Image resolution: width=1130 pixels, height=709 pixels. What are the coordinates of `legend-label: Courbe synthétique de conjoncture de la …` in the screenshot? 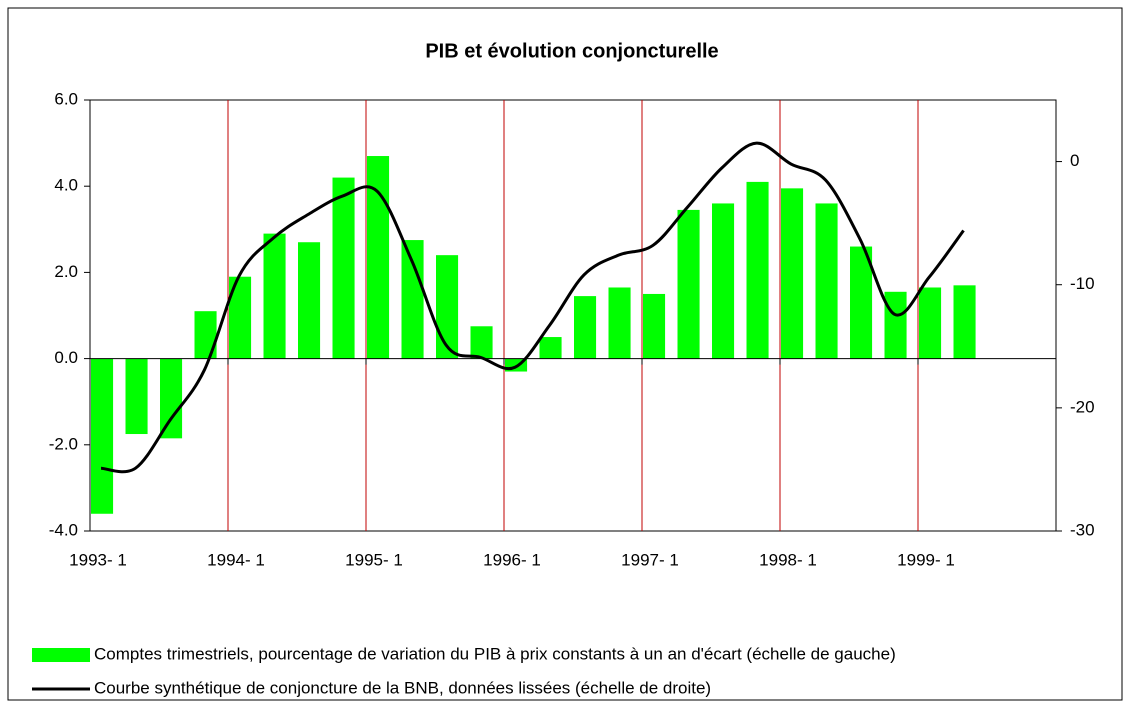 It's located at (402, 687).